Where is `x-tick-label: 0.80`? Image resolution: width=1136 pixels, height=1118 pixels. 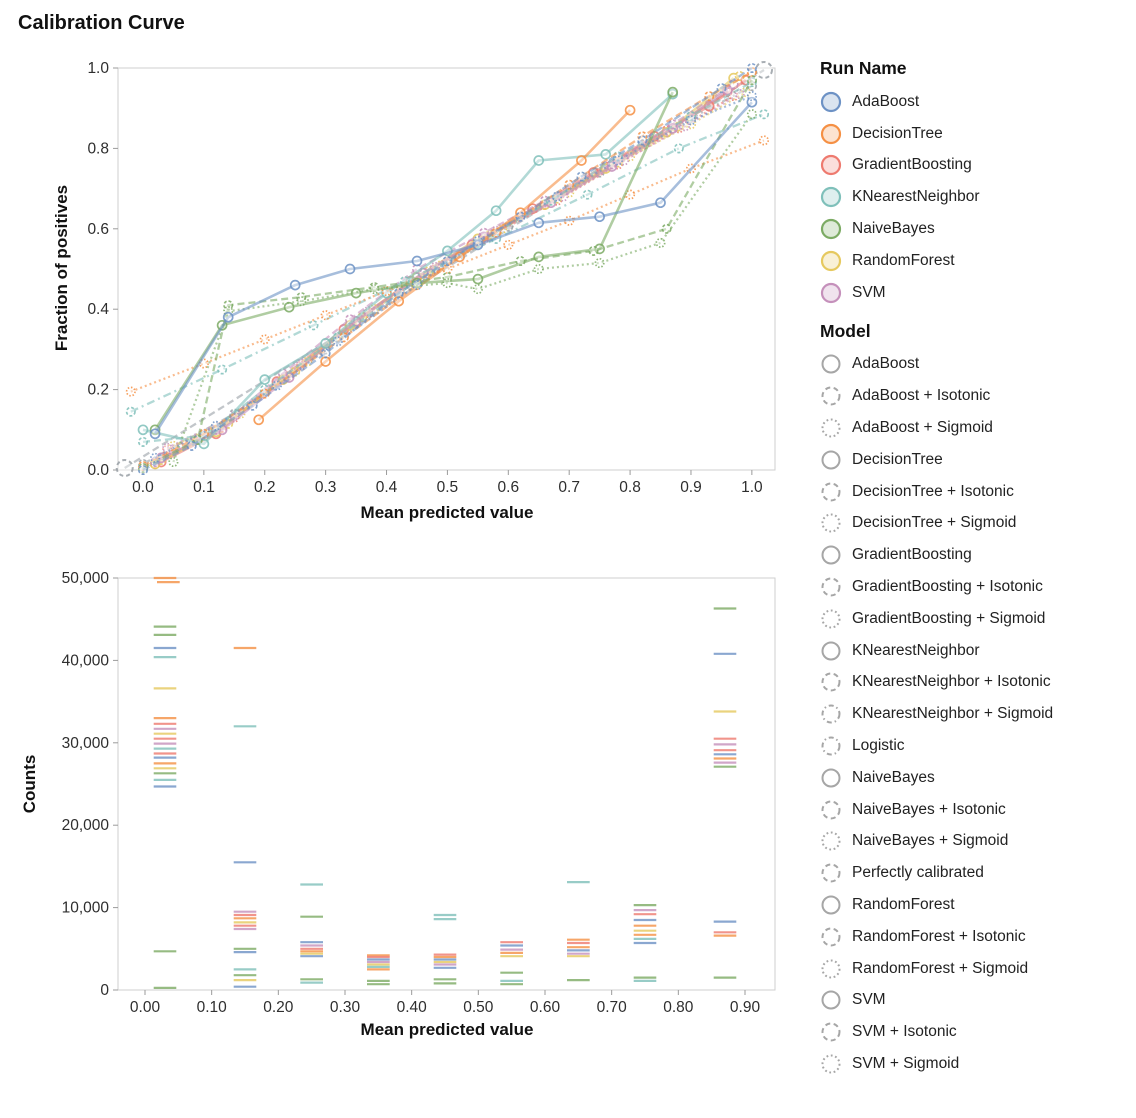 x-tick-label: 0.80 is located at coordinates (678, 1007).